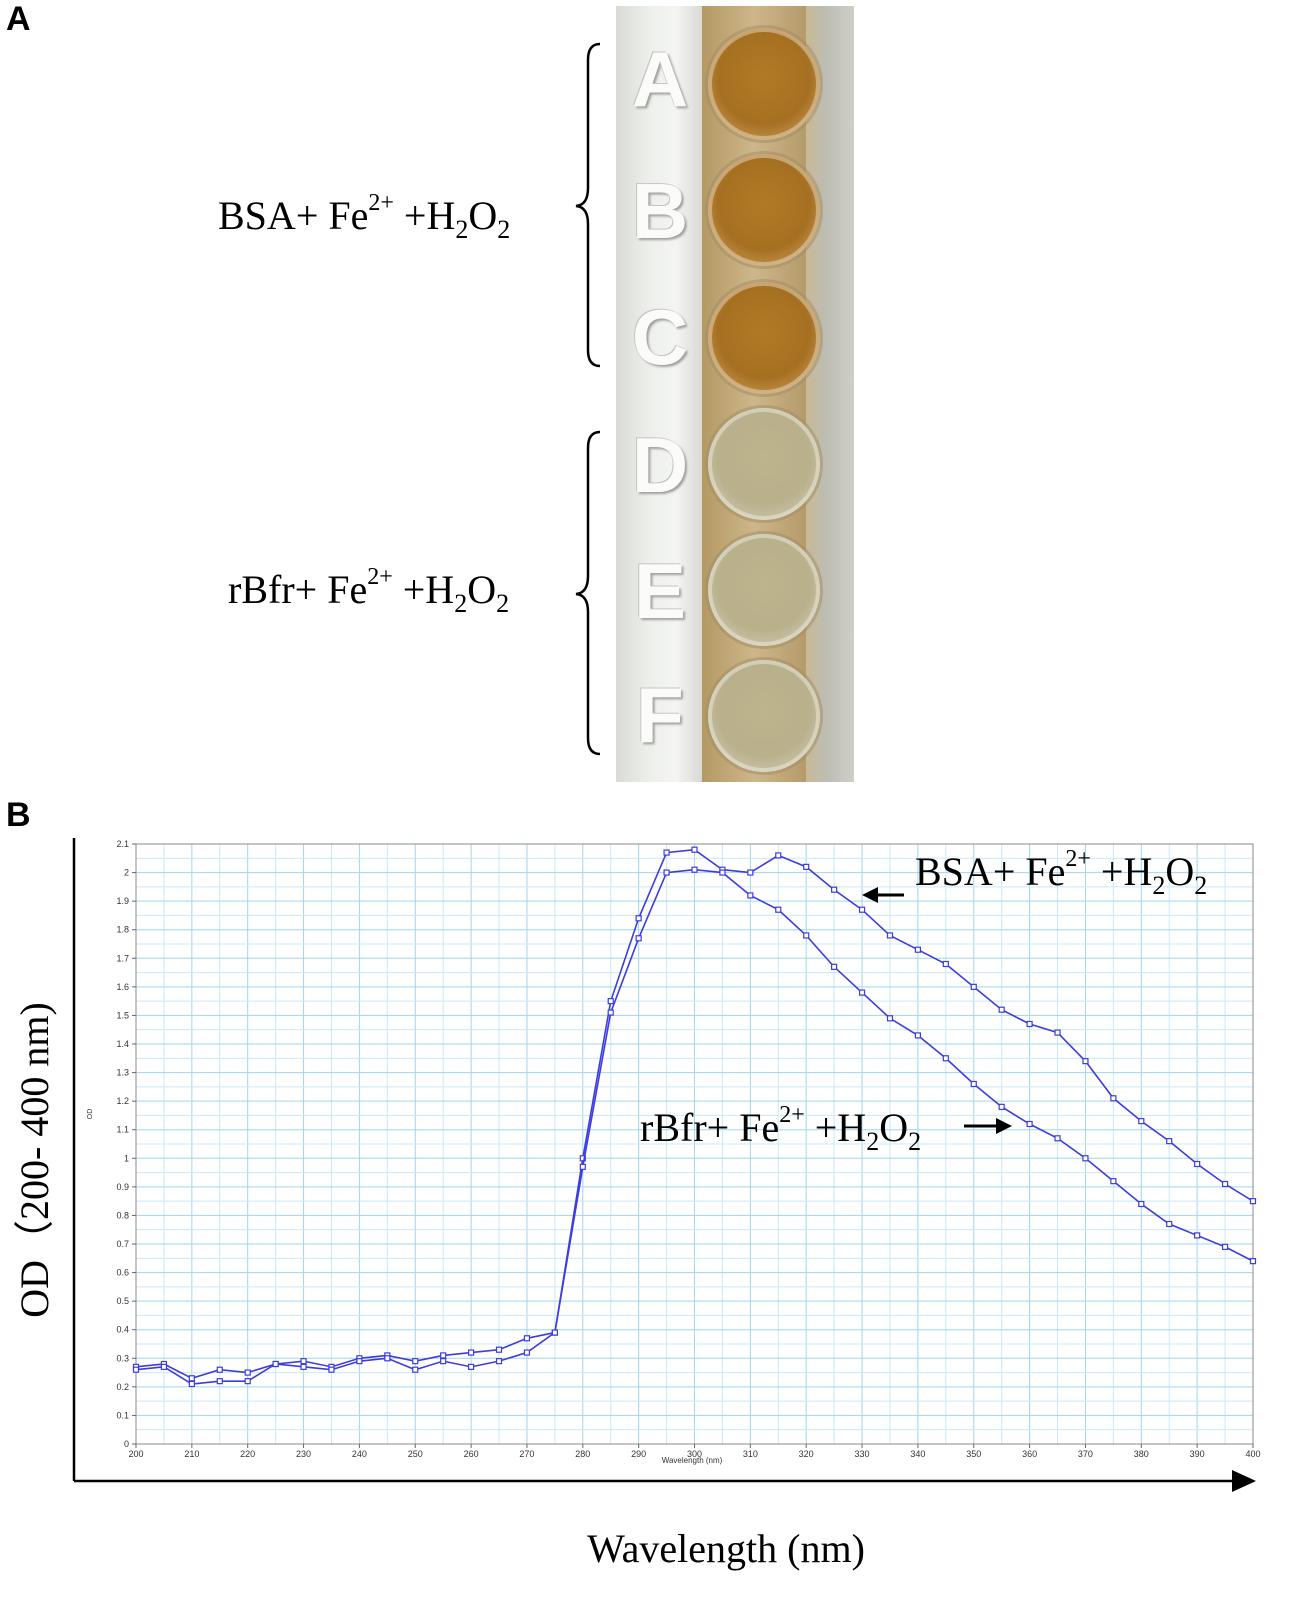  Describe the element at coordinates (122, 1301) in the screenshot. I see `y-tick-label: 0.5` at that location.